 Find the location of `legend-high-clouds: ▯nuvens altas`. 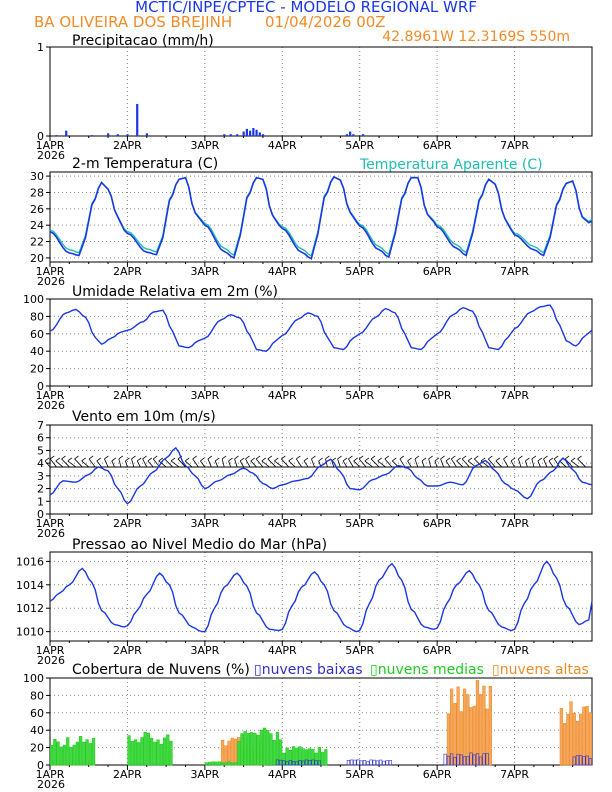

legend-high-clouds: ▯nuvens altas is located at coordinates (540, 670).